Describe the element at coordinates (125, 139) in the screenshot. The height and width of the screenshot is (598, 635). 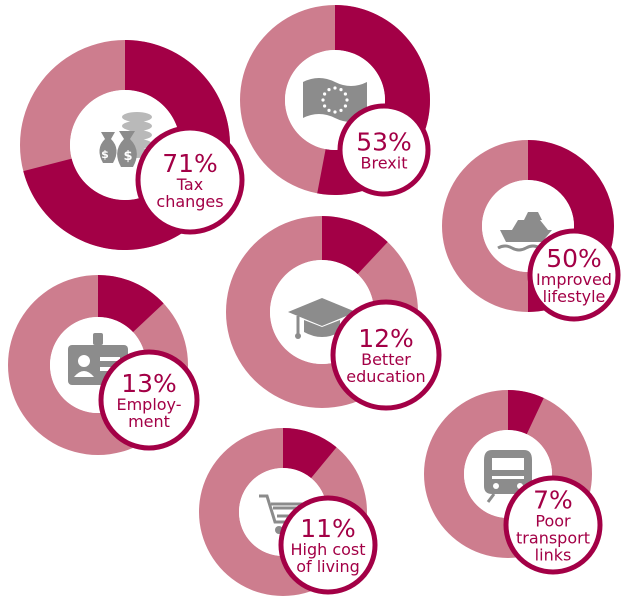
I see `money-bags-coins-icon: $ $` at that location.